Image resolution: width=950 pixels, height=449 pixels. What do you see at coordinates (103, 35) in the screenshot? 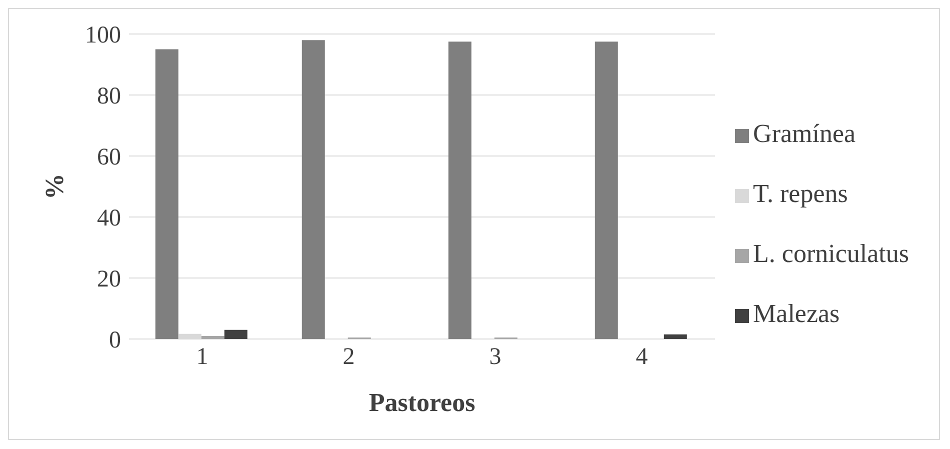
I see `y-tick-label: 100` at bounding box center [103, 35].